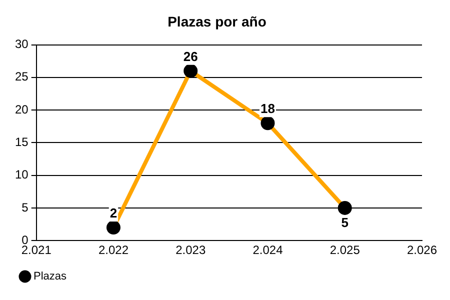  Describe the element at coordinates (51, 276) in the screenshot. I see `legend-label: Plazas` at that location.